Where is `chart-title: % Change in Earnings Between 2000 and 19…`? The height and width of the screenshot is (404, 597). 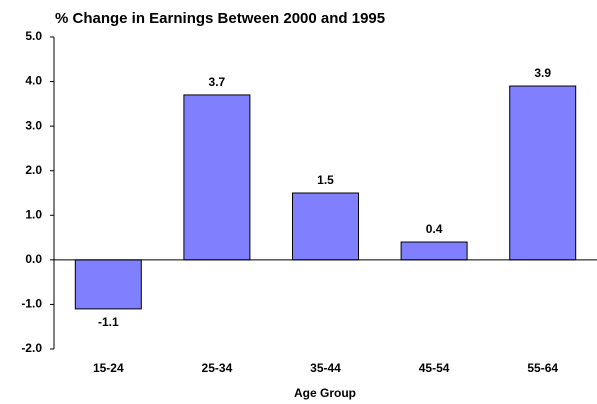
chart-title: % Change in Earnings Between 2000 and 19… is located at coordinates (220, 18).